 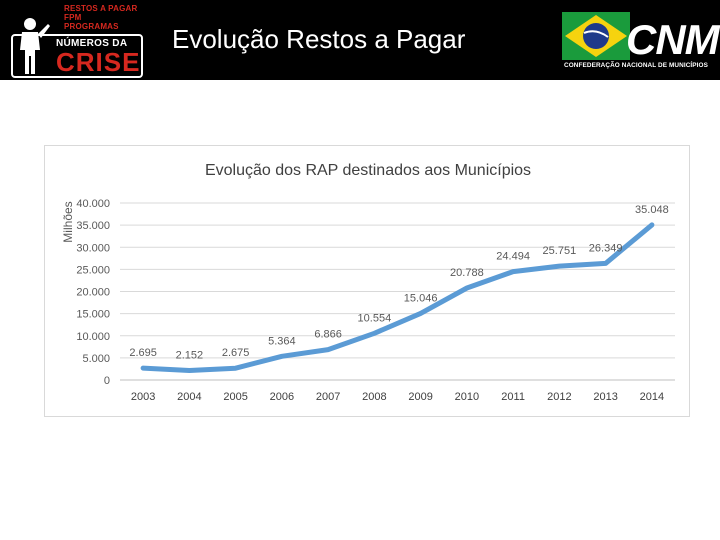 I want to click on cnm-logo: CNM CONFEDERAÇÃO NACIONAL DE MUNICÍPIOS, so click(x=641, y=41).